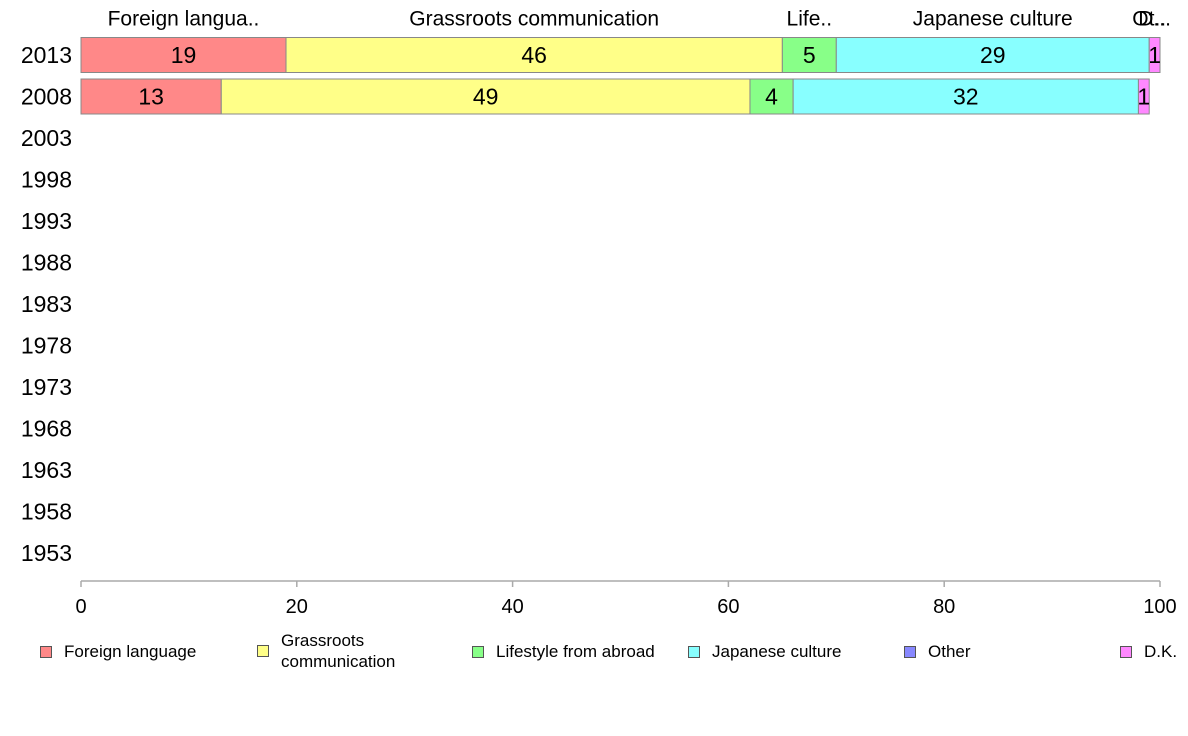 This screenshot has width=1188, height=736. Describe the element at coordinates (46, 221) in the screenshot. I see `category-label-1993: 1993` at that location.